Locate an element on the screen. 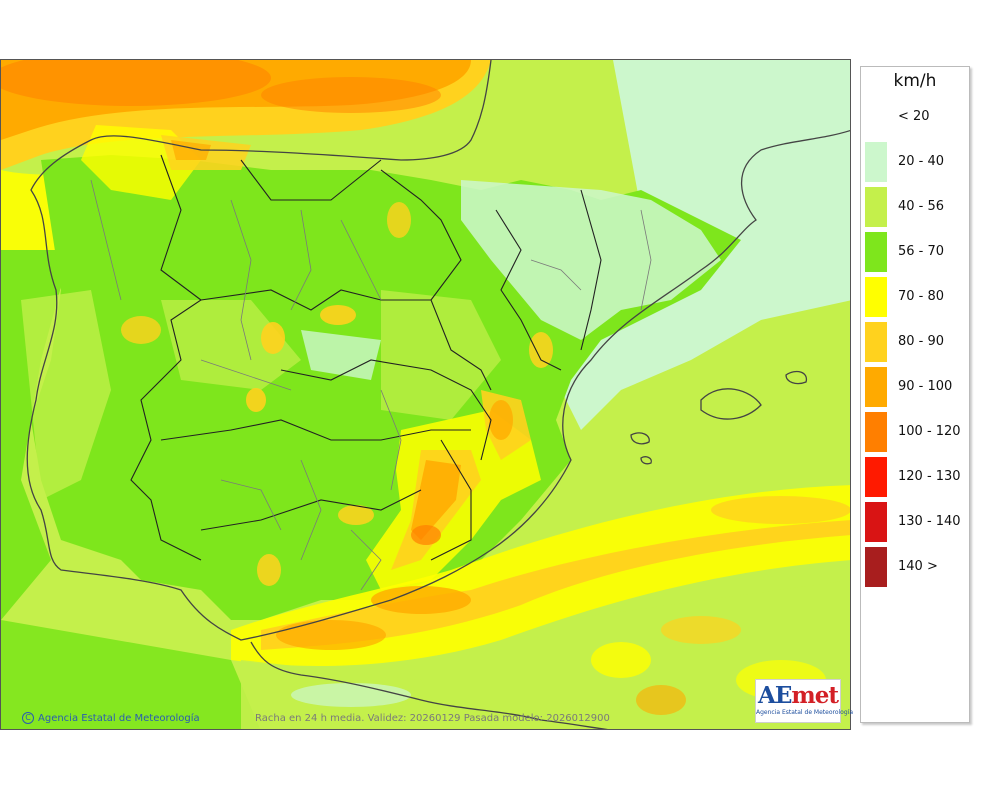 The width and height of the screenshot is (1000, 790). legend-row: 90 - 100 is located at coordinates (915, 387).